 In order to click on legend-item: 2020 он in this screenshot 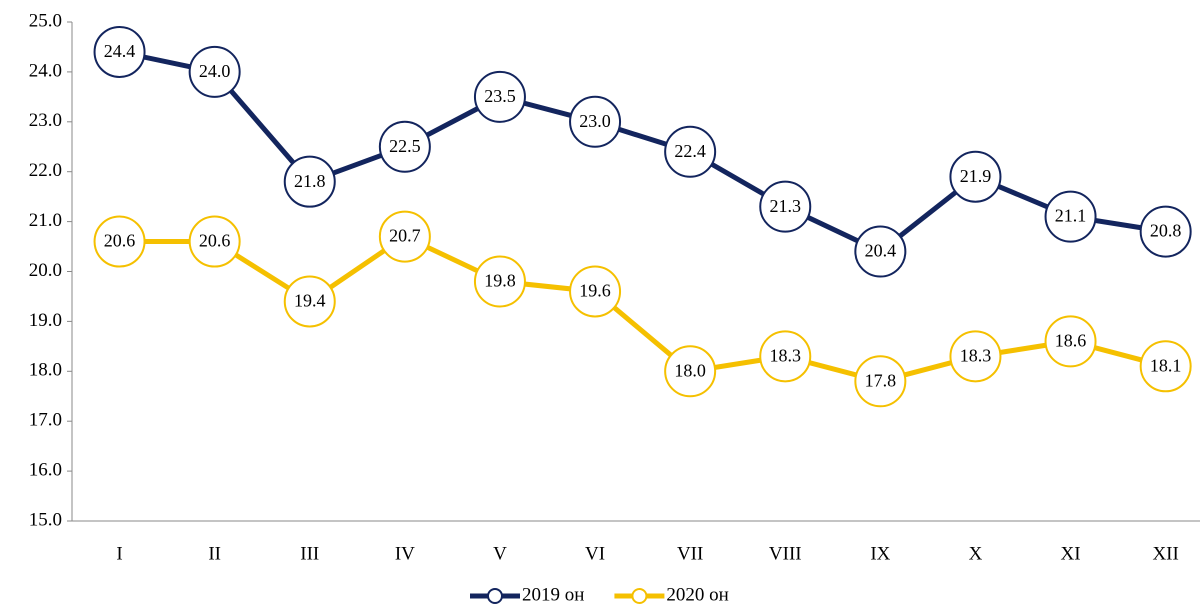, I will do `click(671, 594)`.